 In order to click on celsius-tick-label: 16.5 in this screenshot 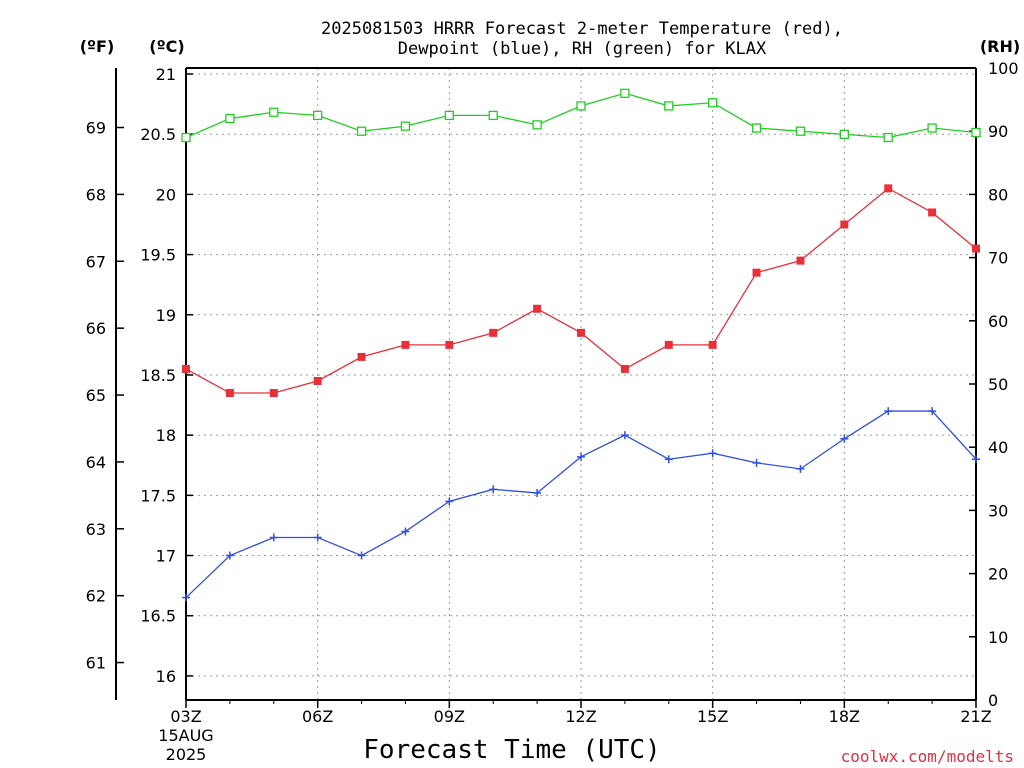, I will do `click(158, 616)`.